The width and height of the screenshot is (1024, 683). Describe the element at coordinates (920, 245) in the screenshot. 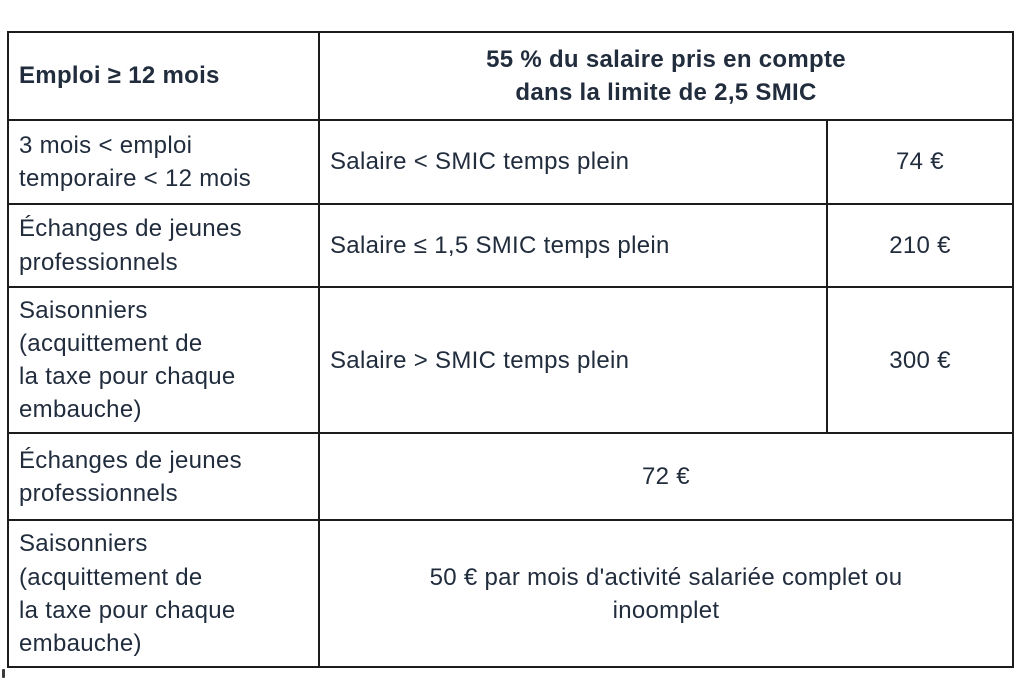

I see `row-amount: 210 €` at that location.